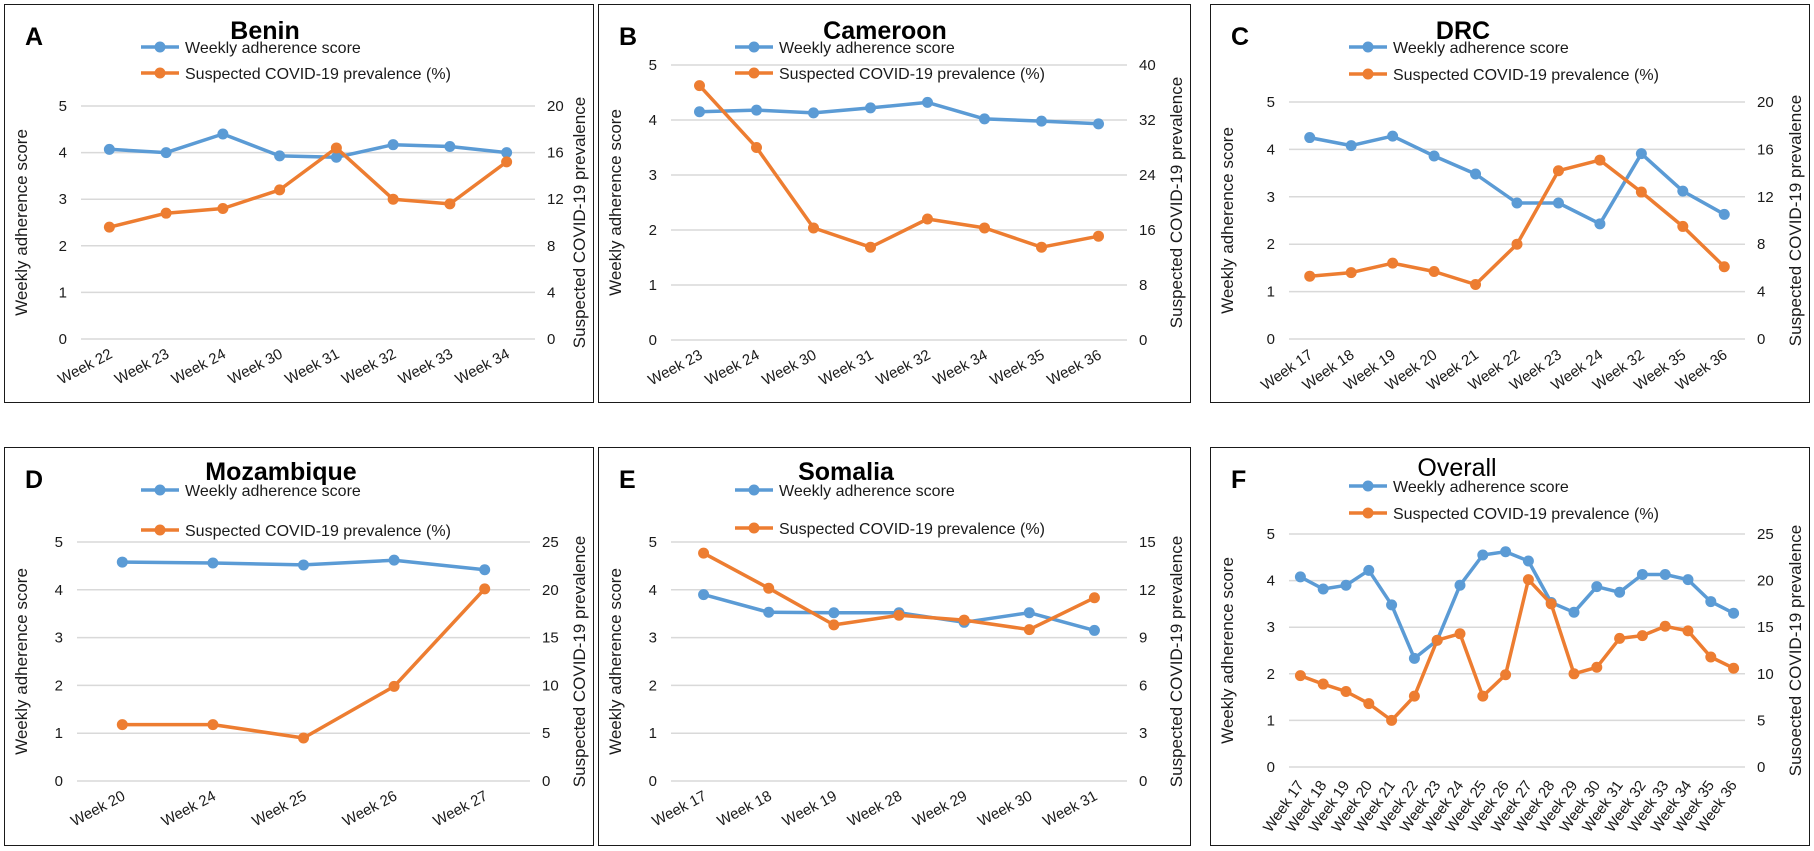 Image resolution: width=1814 pixels, height=851 pixels. What do you see at coordinates (1765, 149) in the screenshot?
I see `y-right-tick-label: 16` at bounding box center [1765, 149].